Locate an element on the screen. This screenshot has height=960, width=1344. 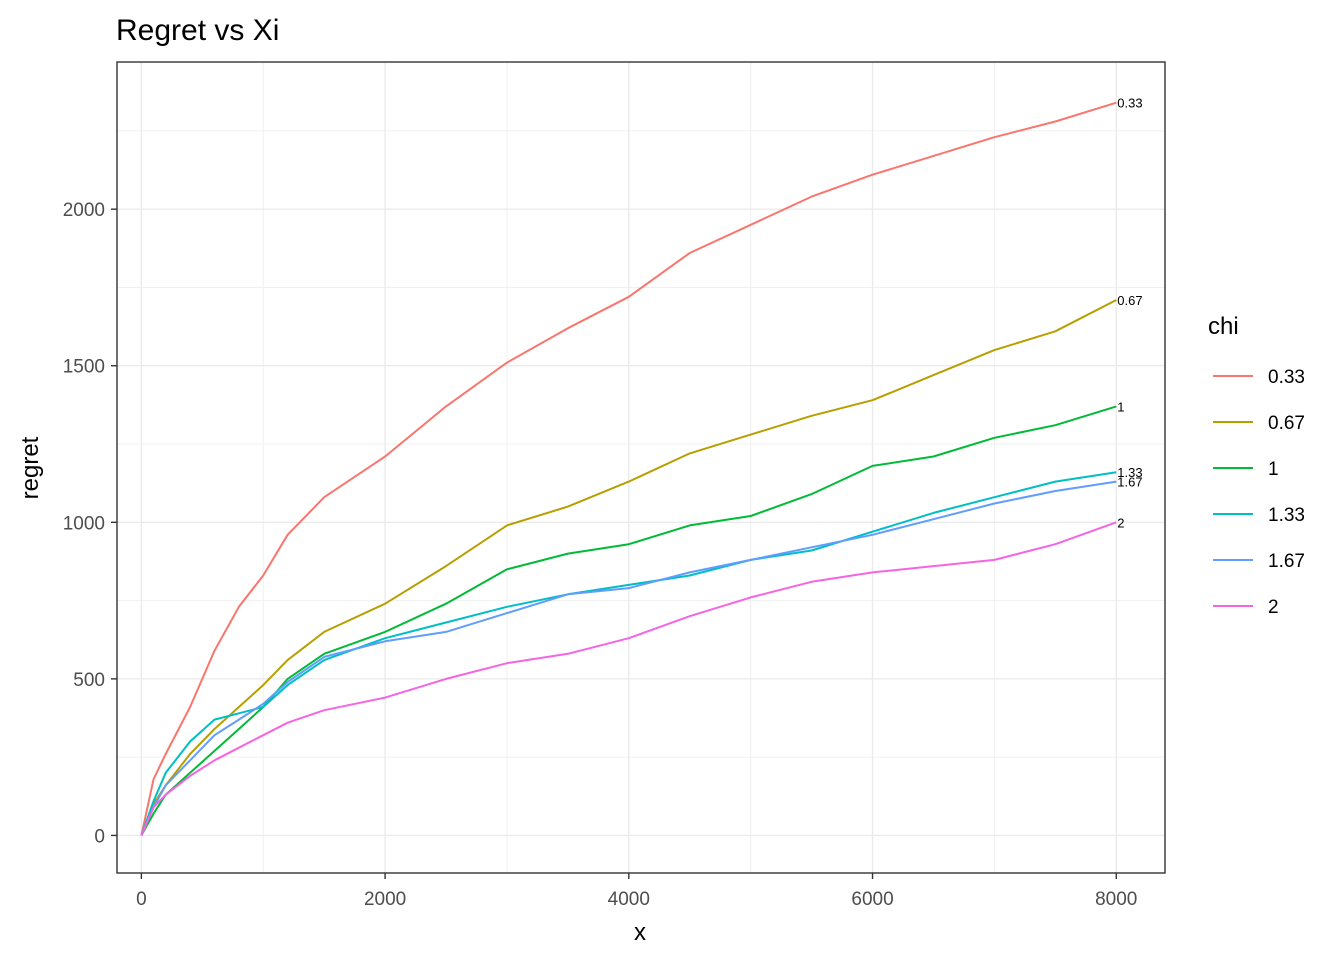
chart-title: Regret vs Xi is located at coordinates (197, 30).